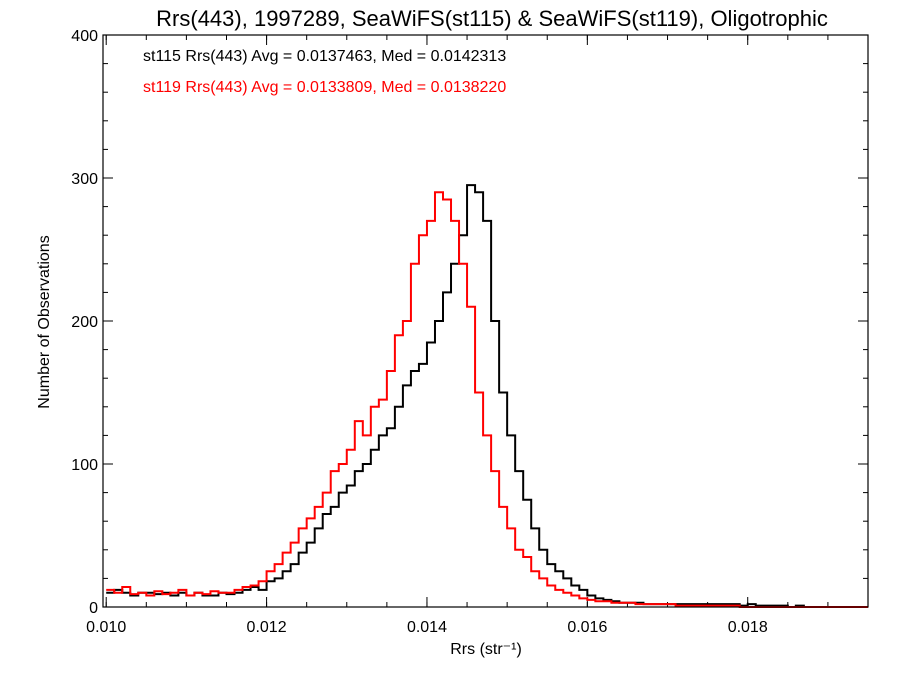  I want to click on x-tick-label: 0.016, so click(587, 627).